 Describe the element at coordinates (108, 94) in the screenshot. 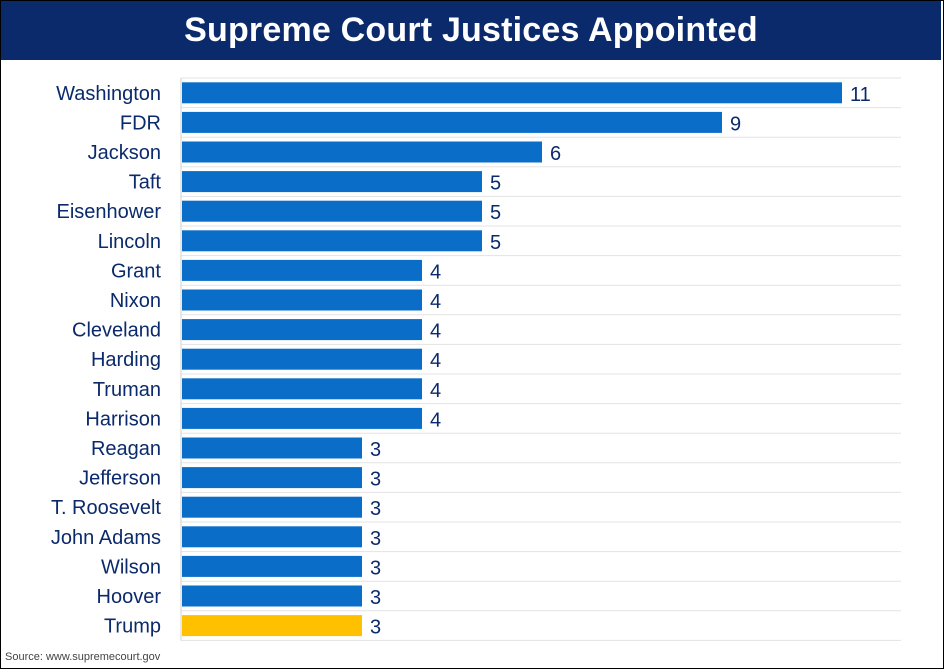

I see `category-label: Washington` at that location.